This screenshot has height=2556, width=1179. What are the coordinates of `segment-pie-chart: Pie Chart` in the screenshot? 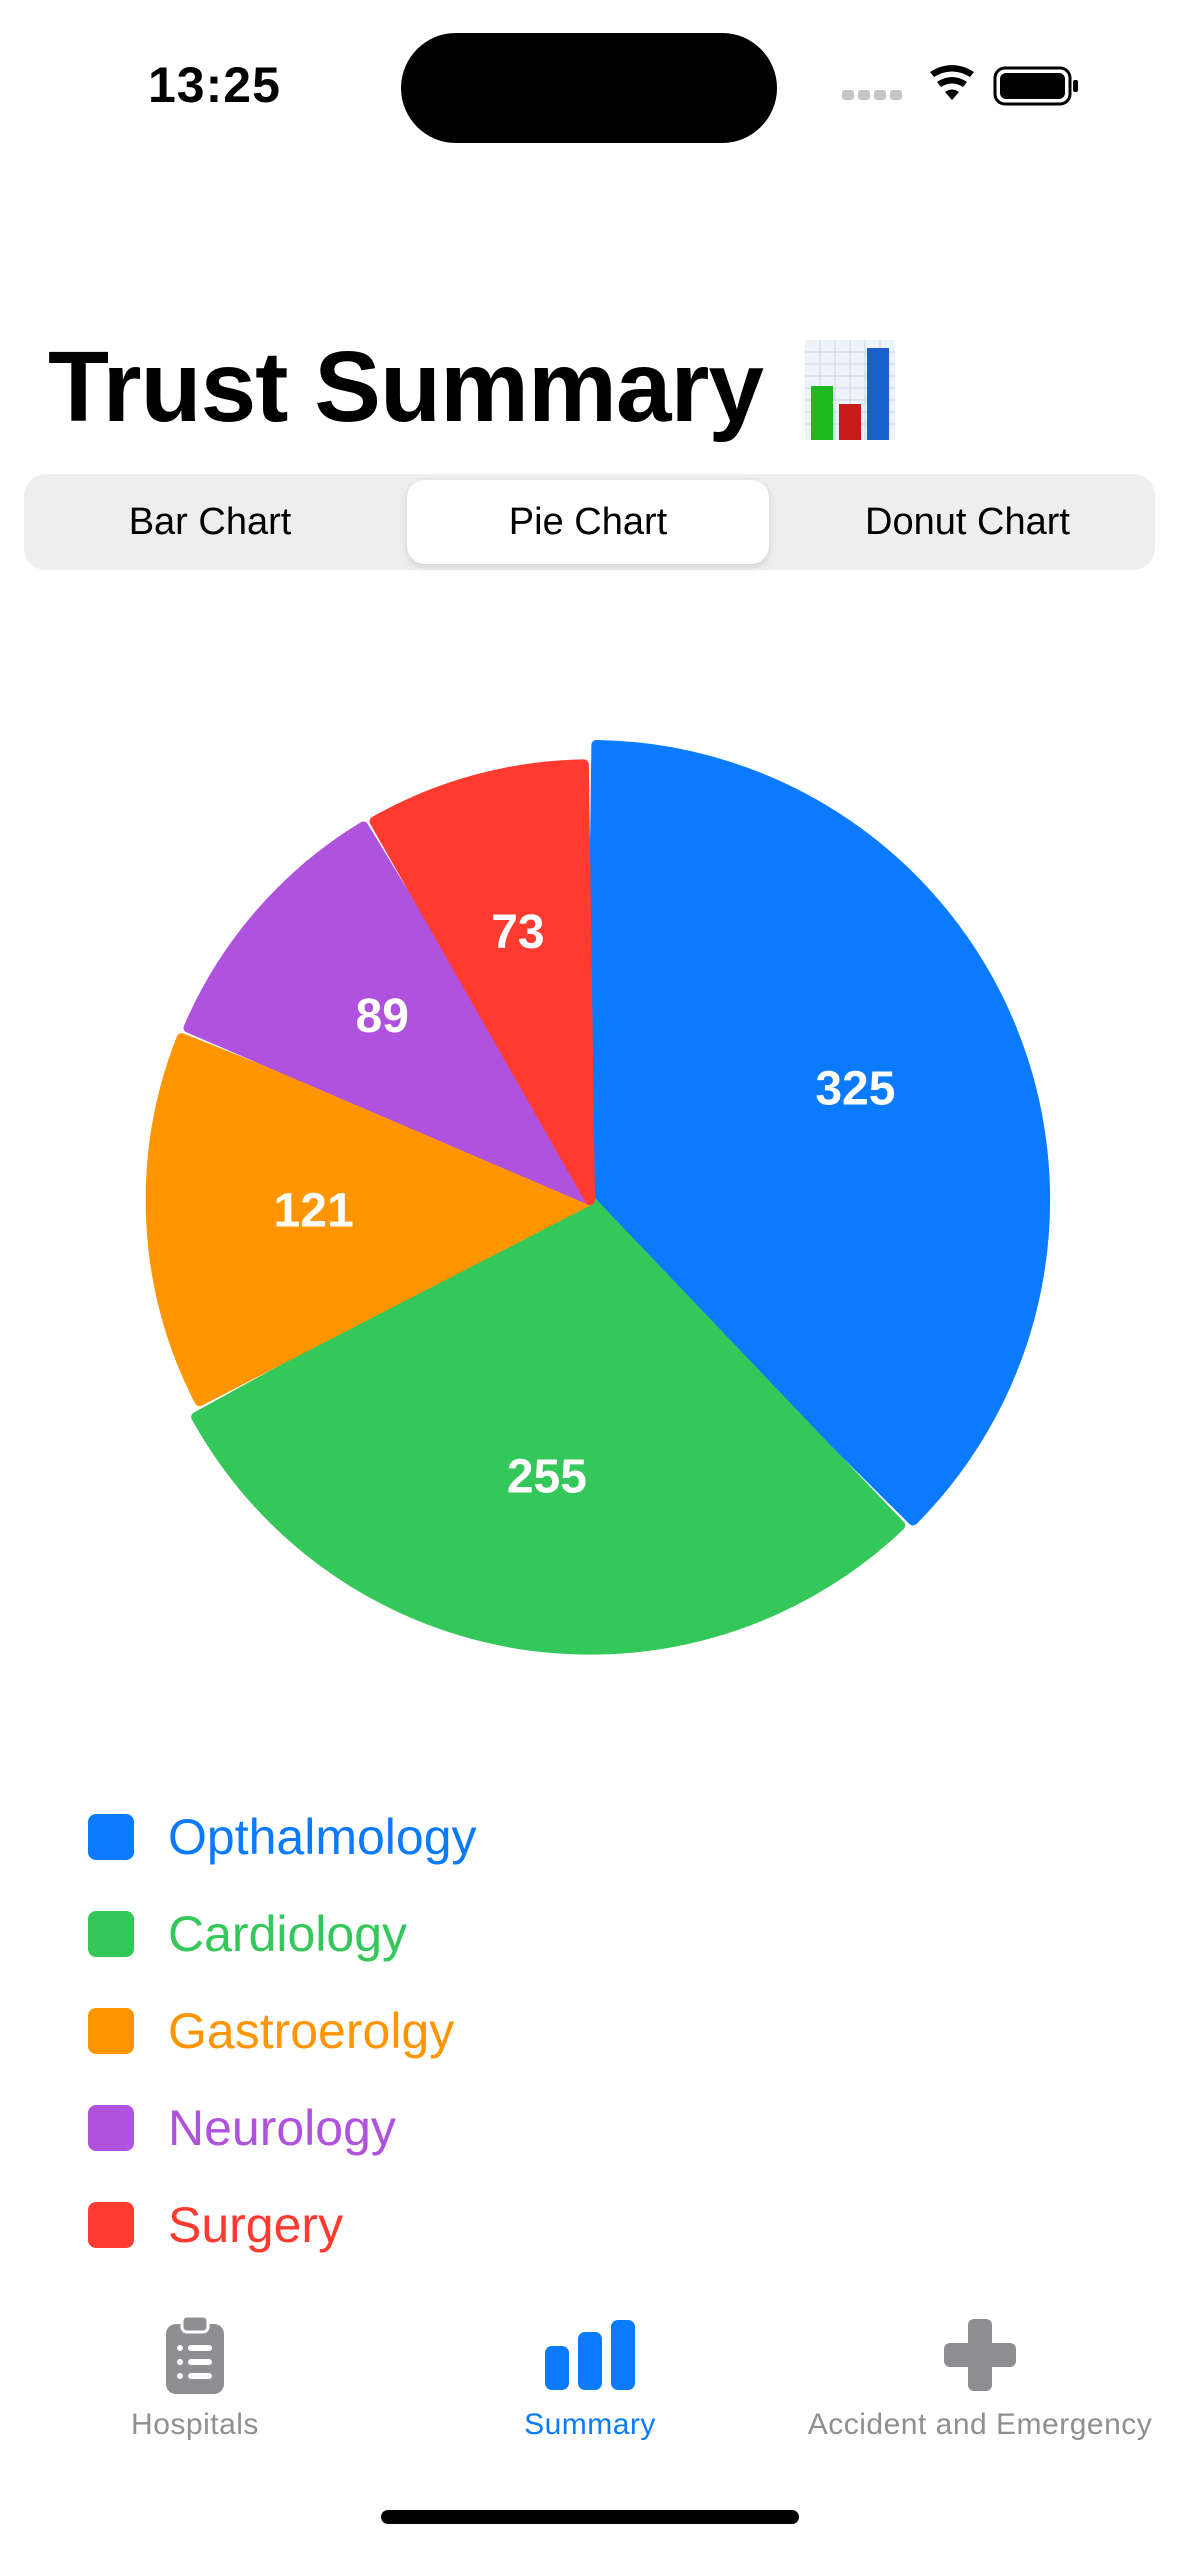 It's located at (588, 522).